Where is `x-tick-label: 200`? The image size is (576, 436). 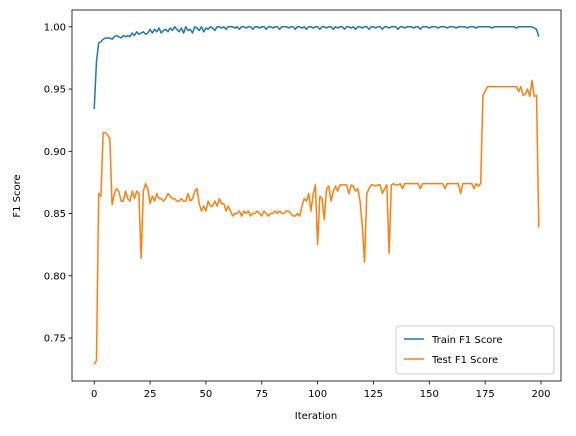 x-tick-label: 200 is located at coordinates (540, 394).